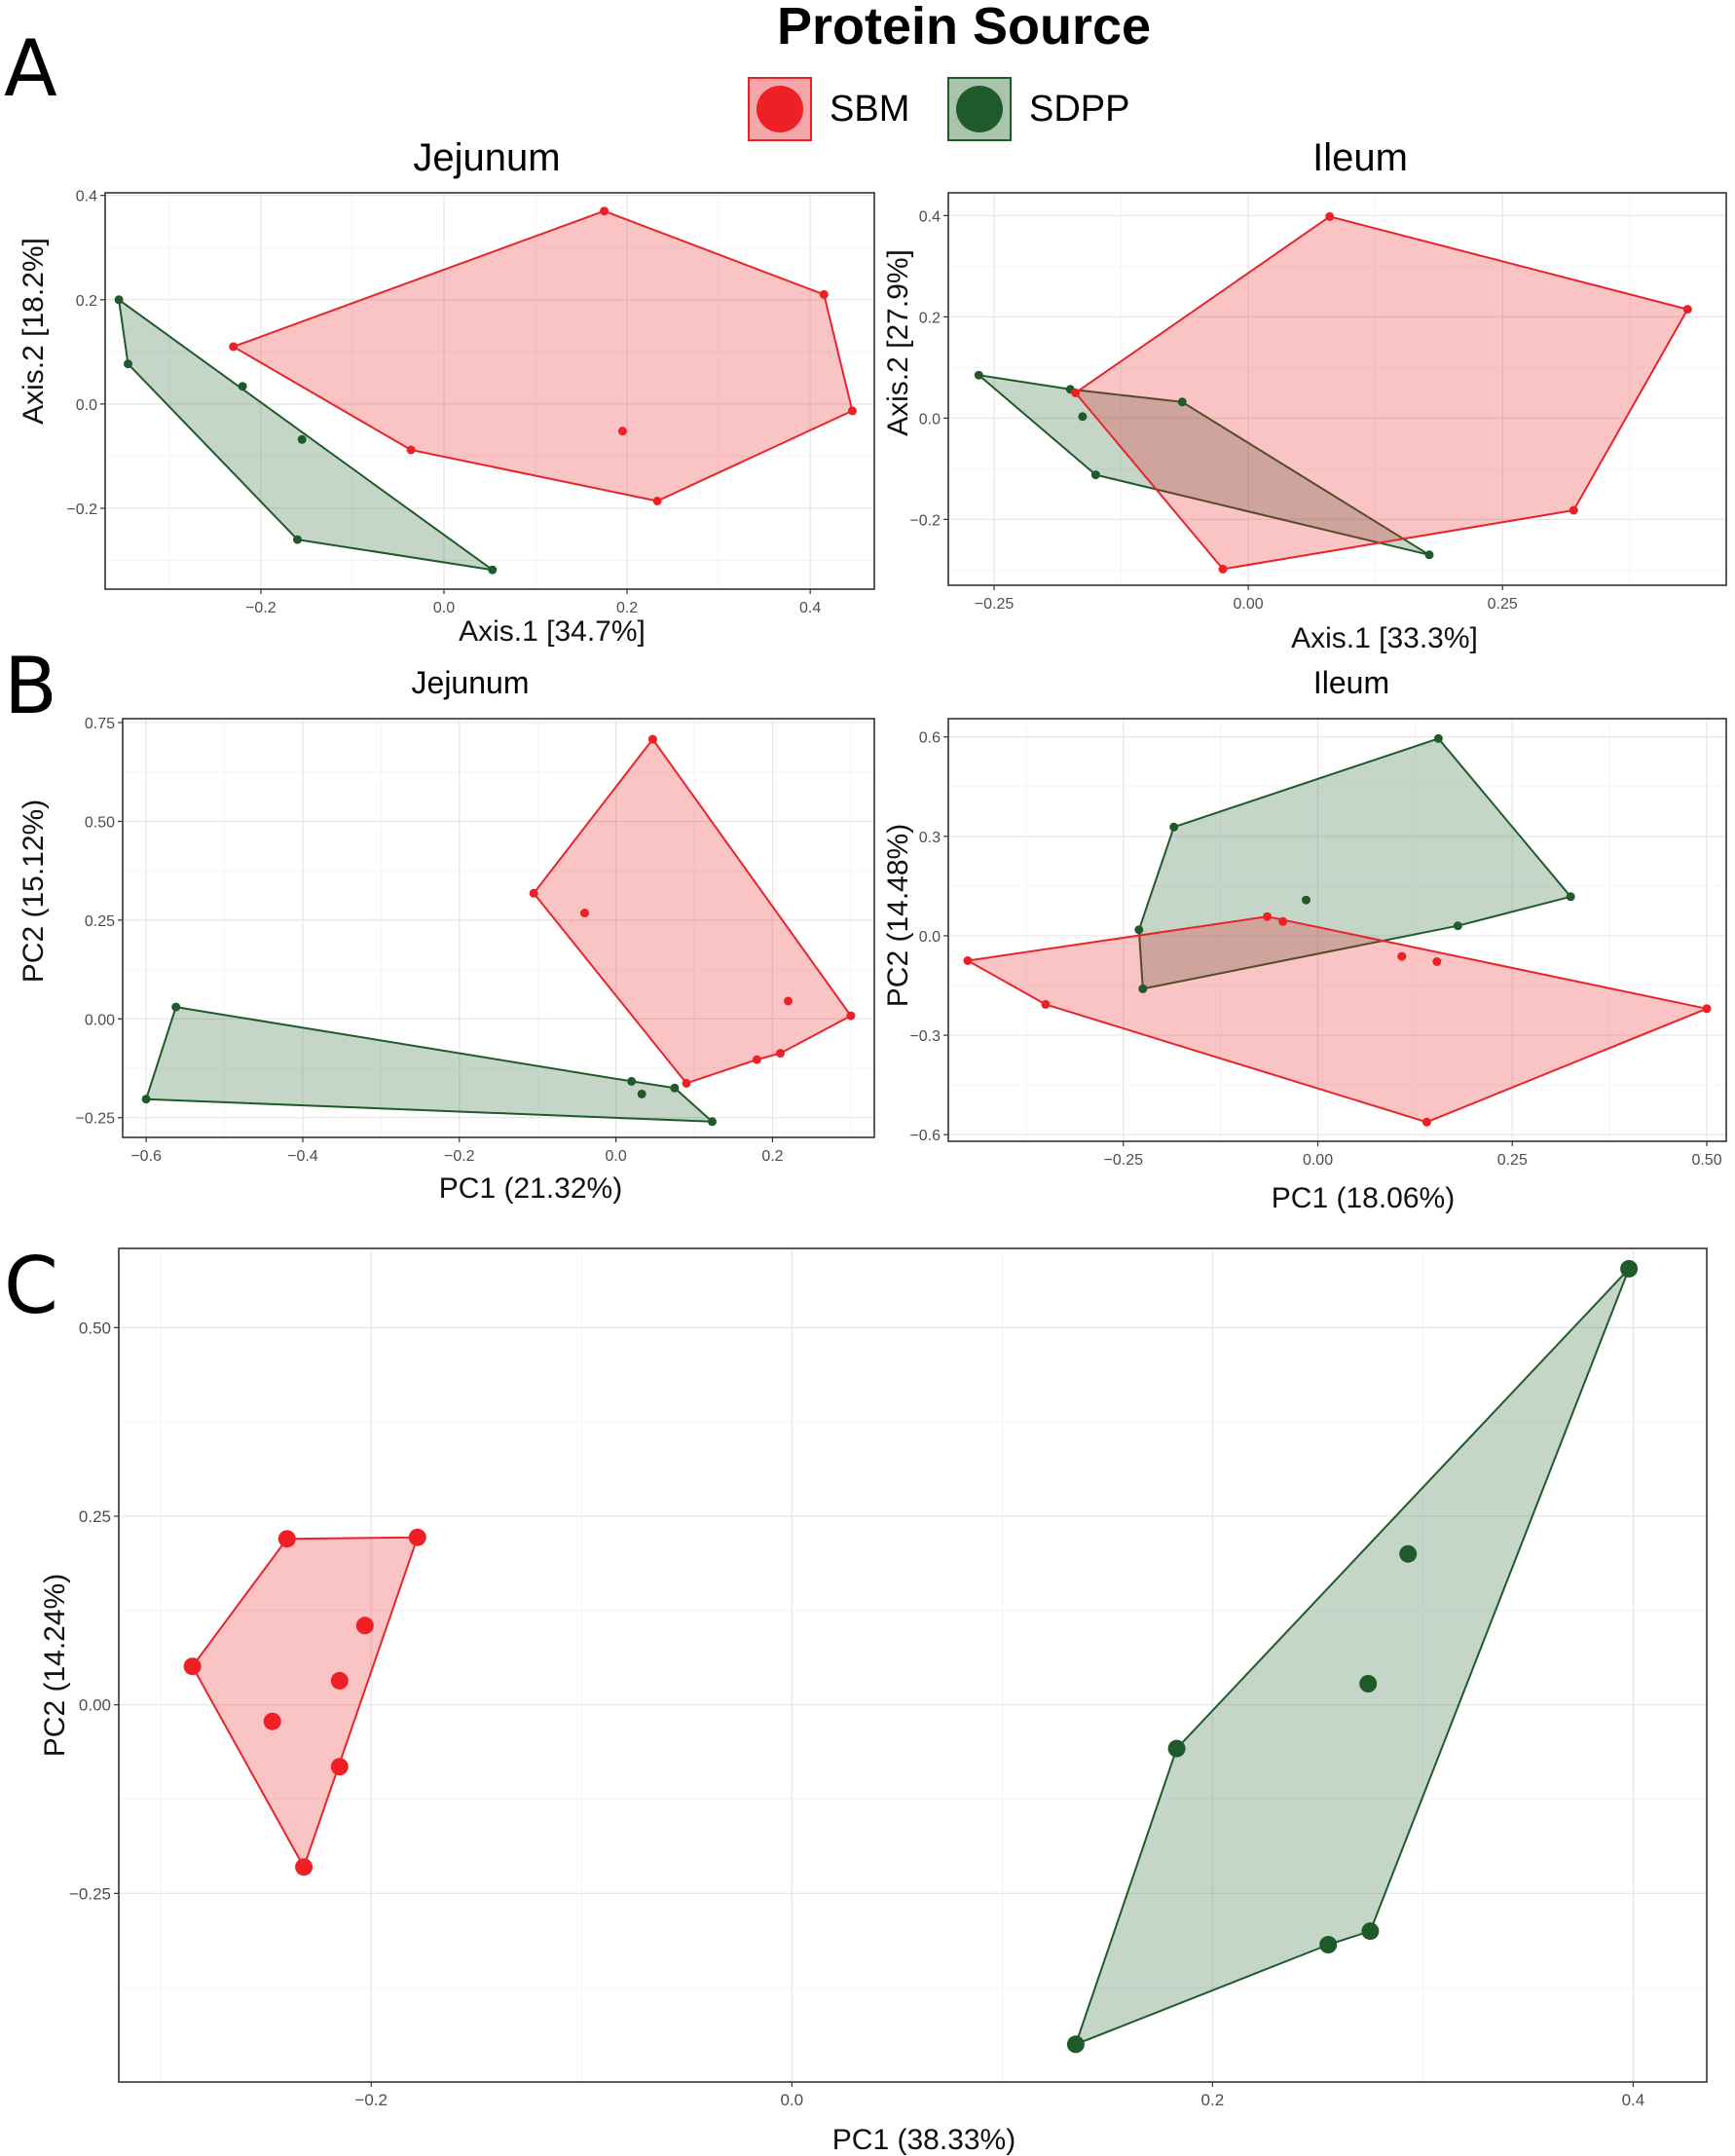  What do you see at coordinates (949, 70) in the screenshot?
I see `legend: Protein Source SBM SDPP` at bounding box center [949, 70].